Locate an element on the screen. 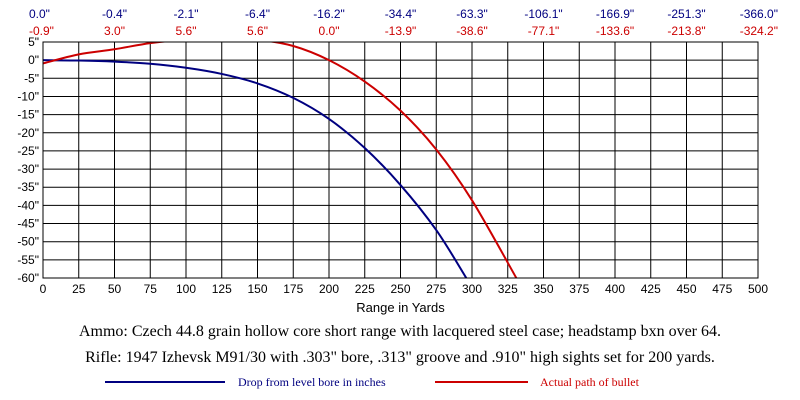  top-drop-label: -251.3" is located at coordinates (686, 14).